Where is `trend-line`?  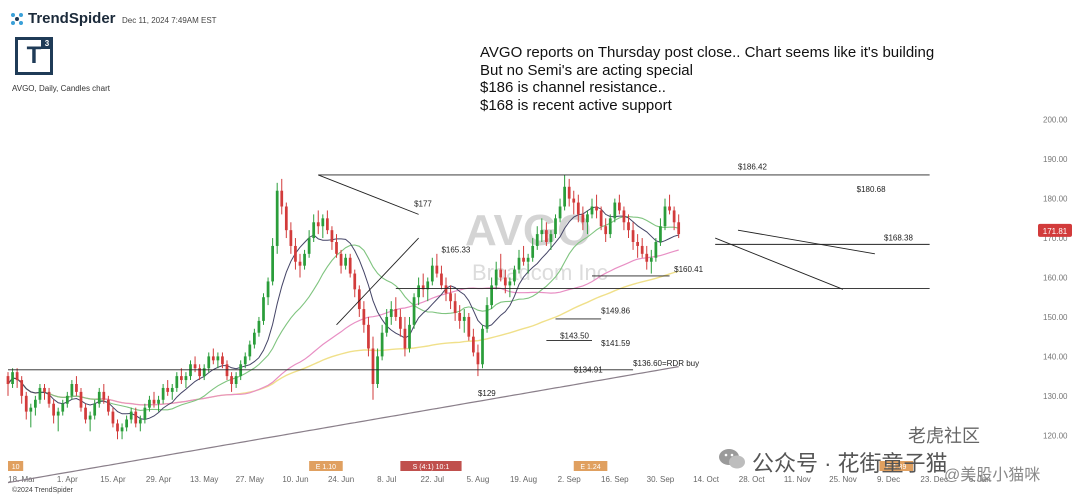 trend-line is located at coordinates (368, 194).